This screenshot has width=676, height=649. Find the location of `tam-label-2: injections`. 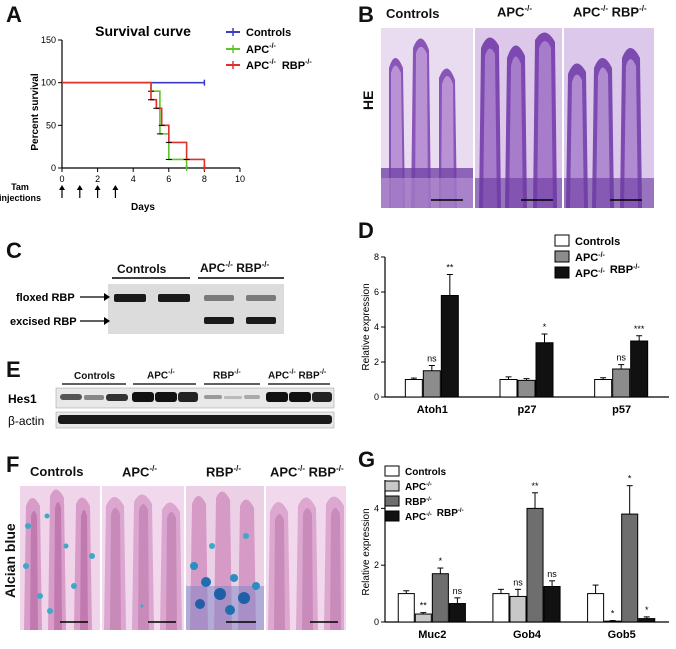

tam-label-2: injections is located at coordinates (20, 198).